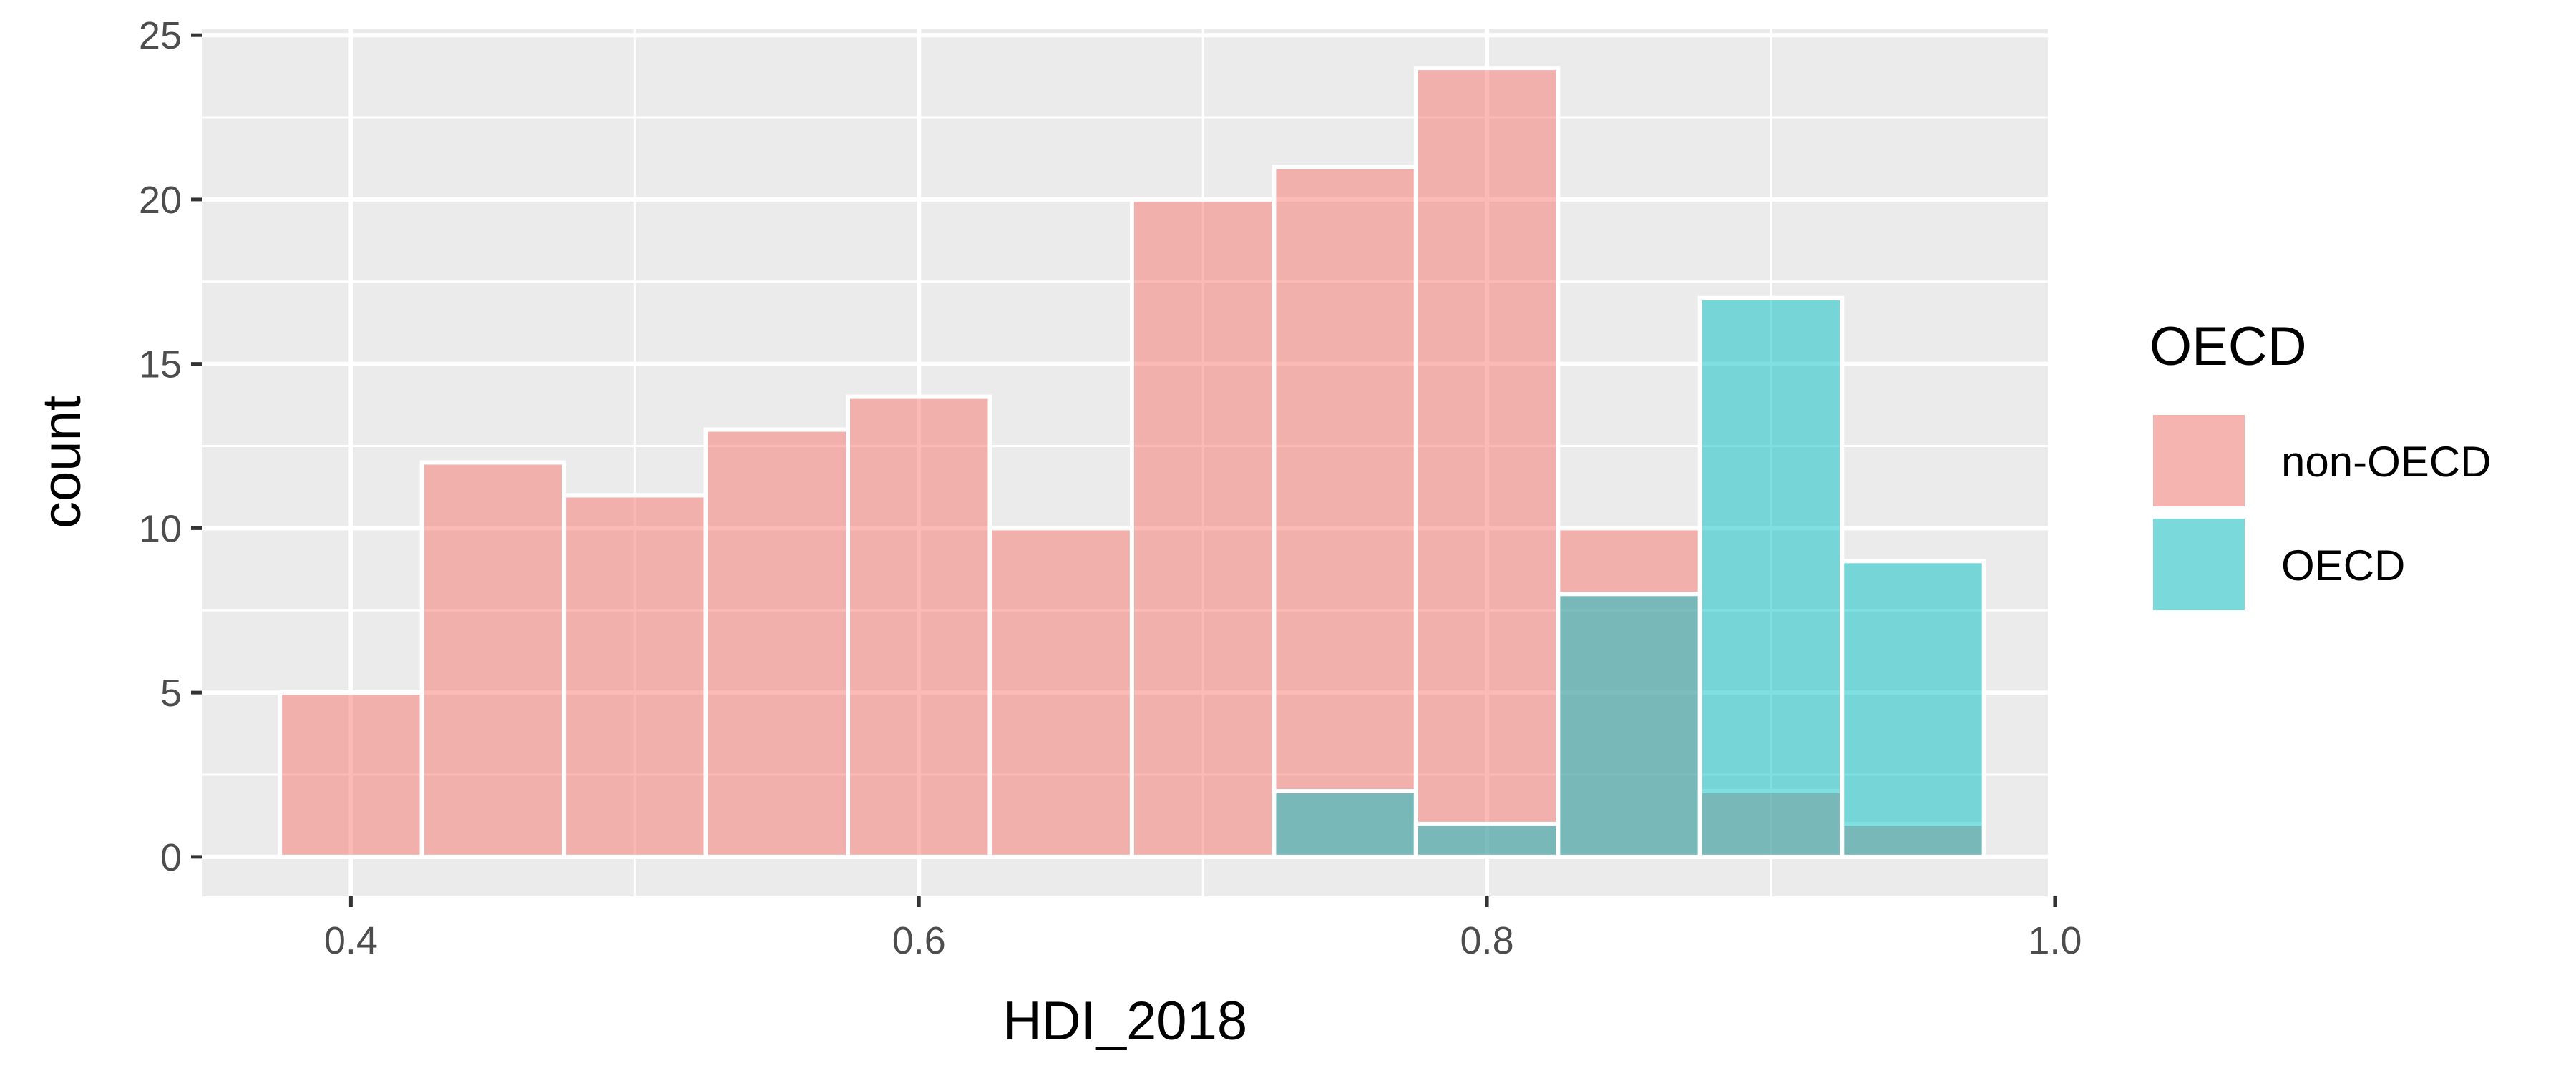  What do you see at coordinates (160, 364) in the screenshot?
I see `y-tick-label: 15` at bounding box center [160, 364].